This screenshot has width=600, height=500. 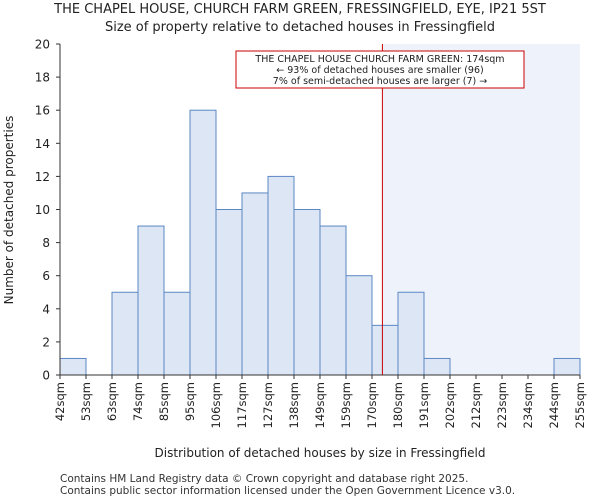 What do you see at coordinates (437, 366) in the screenshot?
I see `bar-191sqm` at bounding box center [437, 366].